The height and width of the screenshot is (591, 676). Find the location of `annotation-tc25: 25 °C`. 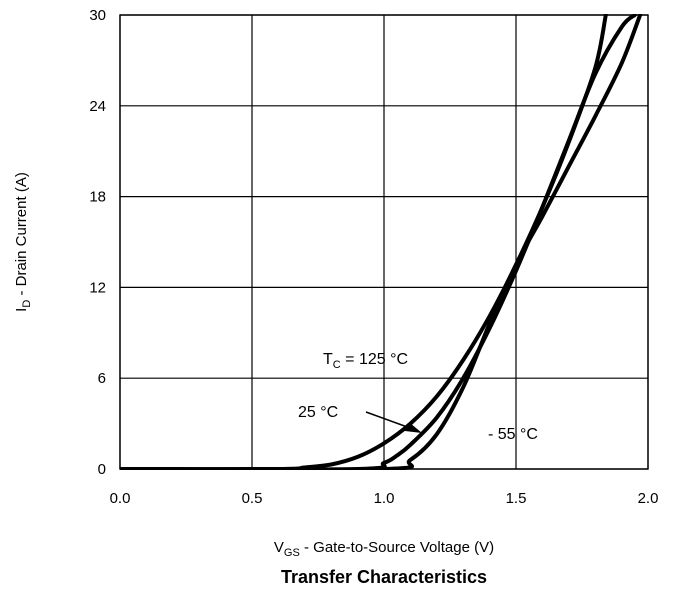

annotation-tc25: 25 °C is located at coordinates (318, 412).